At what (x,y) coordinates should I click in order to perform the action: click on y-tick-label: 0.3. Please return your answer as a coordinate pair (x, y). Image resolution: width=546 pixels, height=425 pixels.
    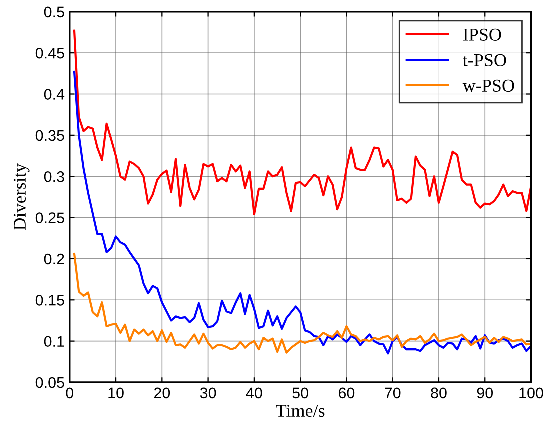
    Looking at the image, I should click on (54, 176).